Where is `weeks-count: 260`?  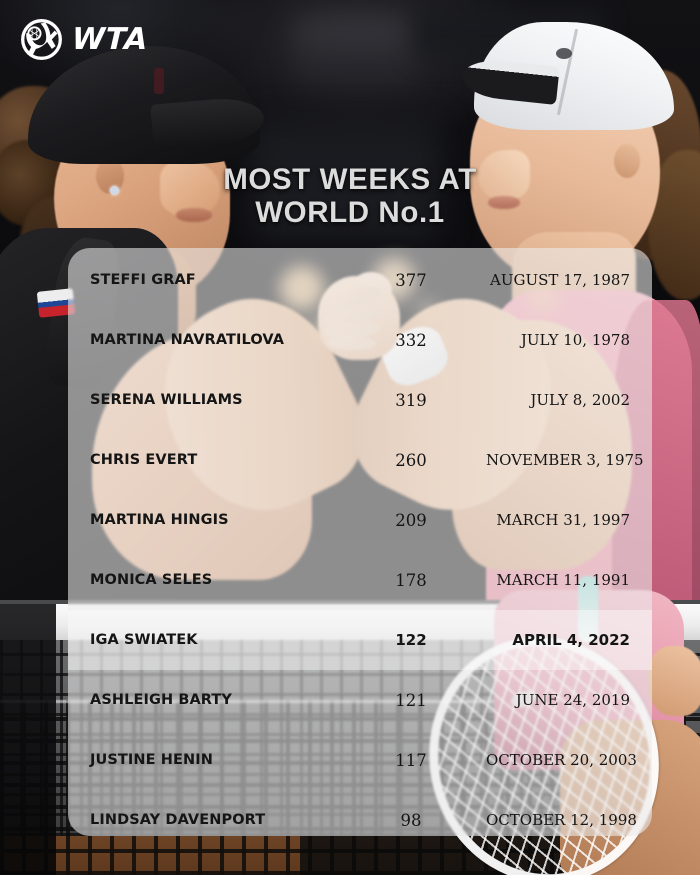 weeks-count: 260 is located at coordinates (411, 460).